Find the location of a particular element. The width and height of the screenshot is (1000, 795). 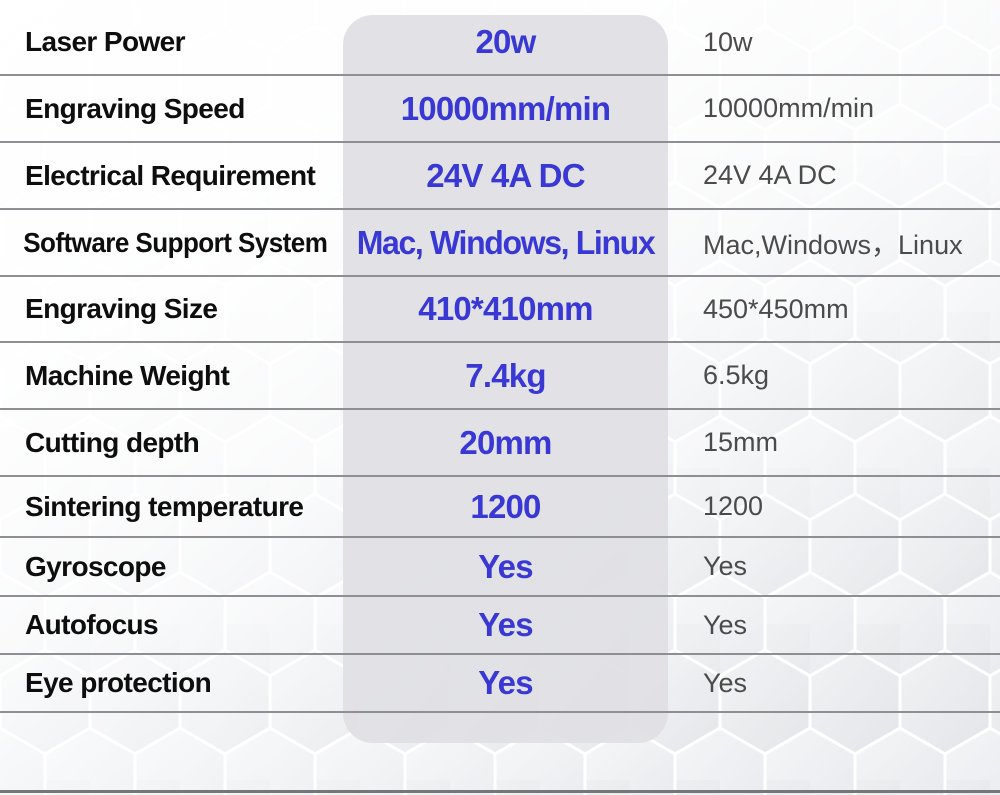

featured-value: 20mm is located at coordinates (505, 442).